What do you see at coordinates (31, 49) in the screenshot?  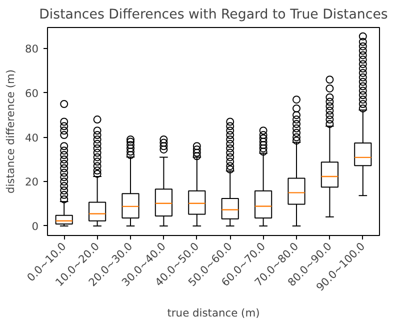 I see `y-tick-label: 80` at bounding box center [31, 49].